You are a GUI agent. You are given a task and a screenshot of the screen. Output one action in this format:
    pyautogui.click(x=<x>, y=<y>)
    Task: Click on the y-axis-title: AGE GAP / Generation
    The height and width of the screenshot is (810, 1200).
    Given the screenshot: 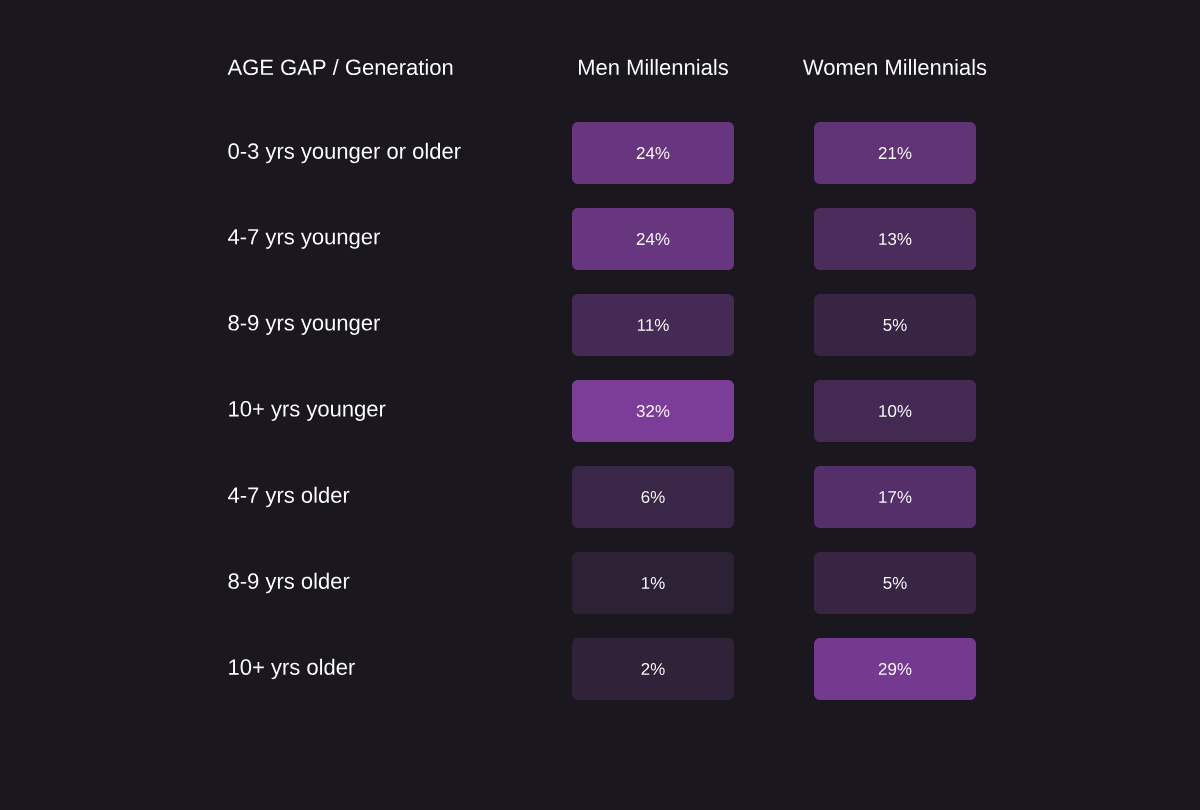 What is the action you would take?
    pyautogui.click(x=340, y=67)
    